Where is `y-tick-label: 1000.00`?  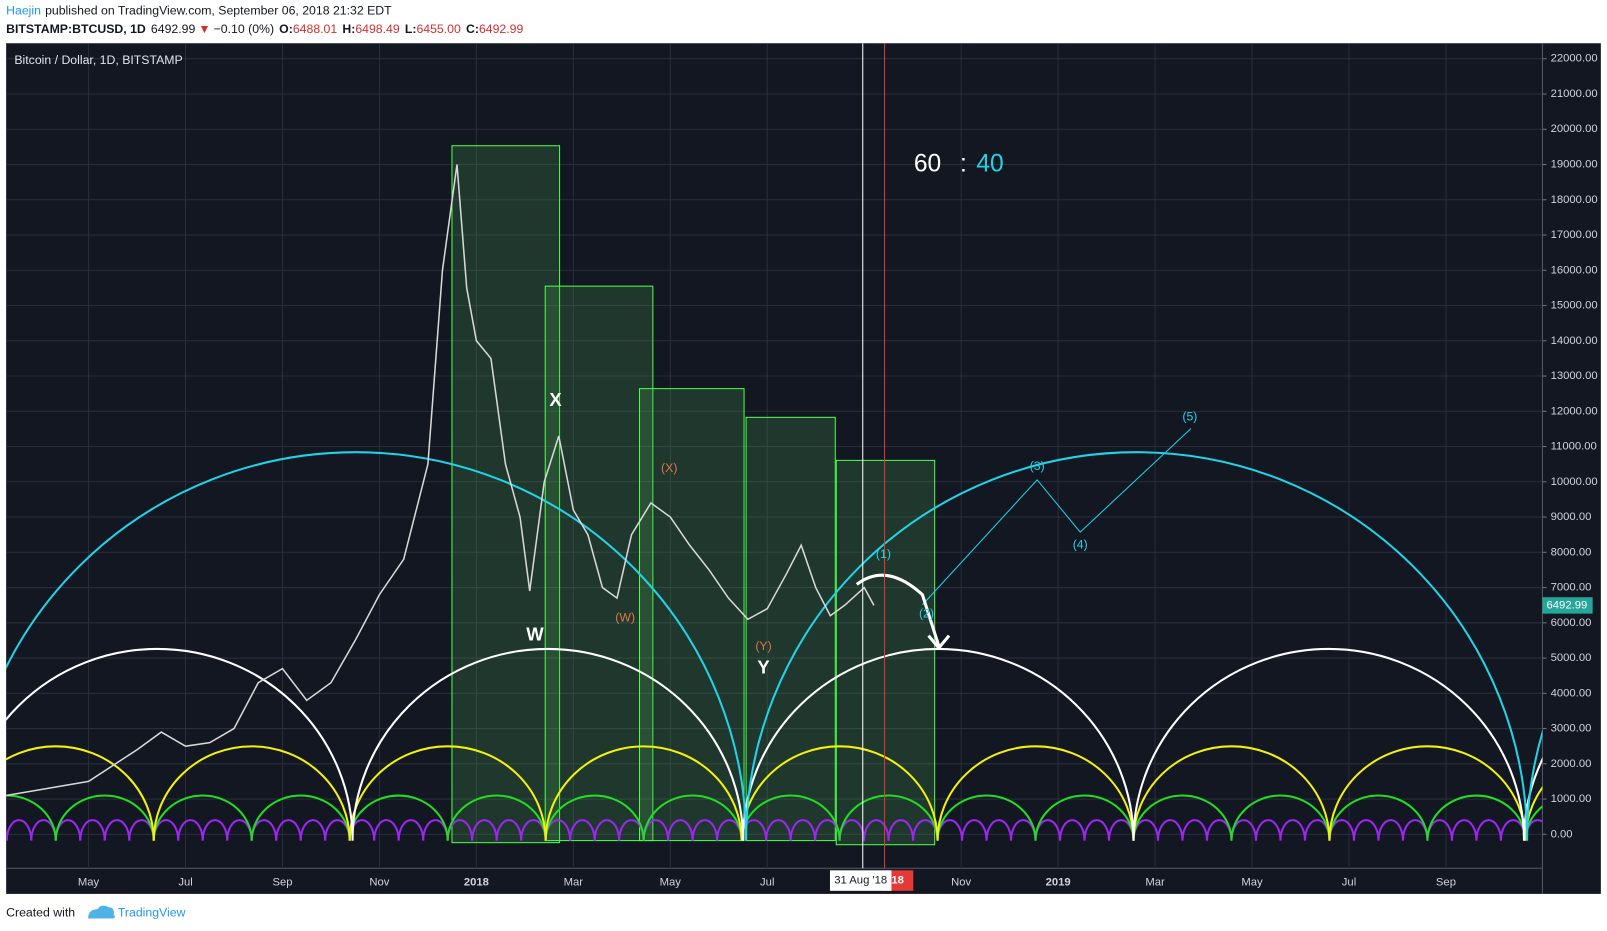 y-tick-label: 1000.00 is located at coordinates (1571, 799).